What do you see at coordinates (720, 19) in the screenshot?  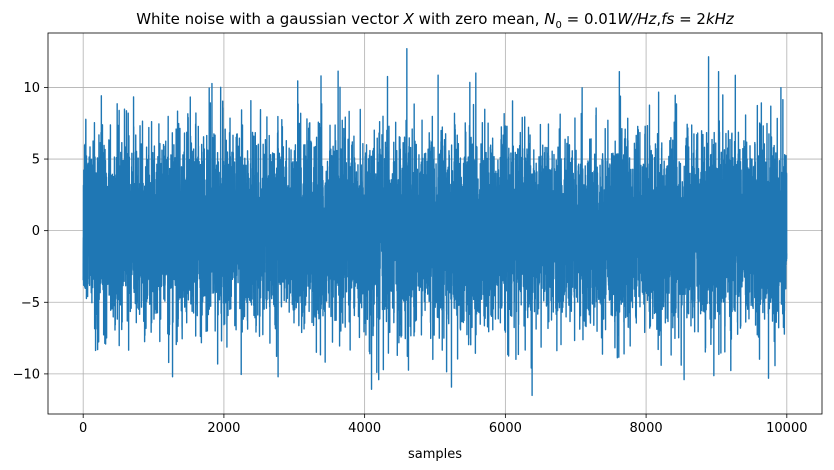 I see `title-fs-unit: kHz` at bounding box center [720, 19].